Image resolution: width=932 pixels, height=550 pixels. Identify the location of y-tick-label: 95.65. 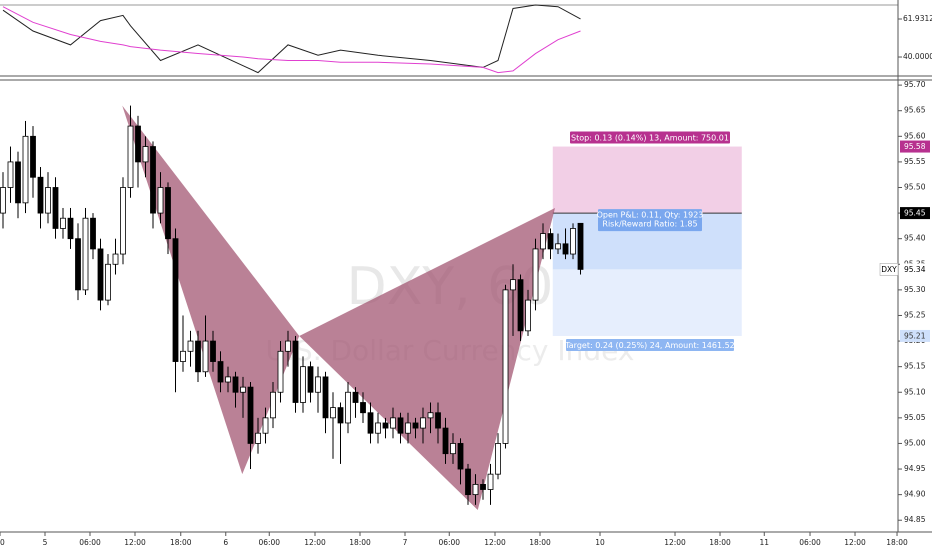
(915, 110).